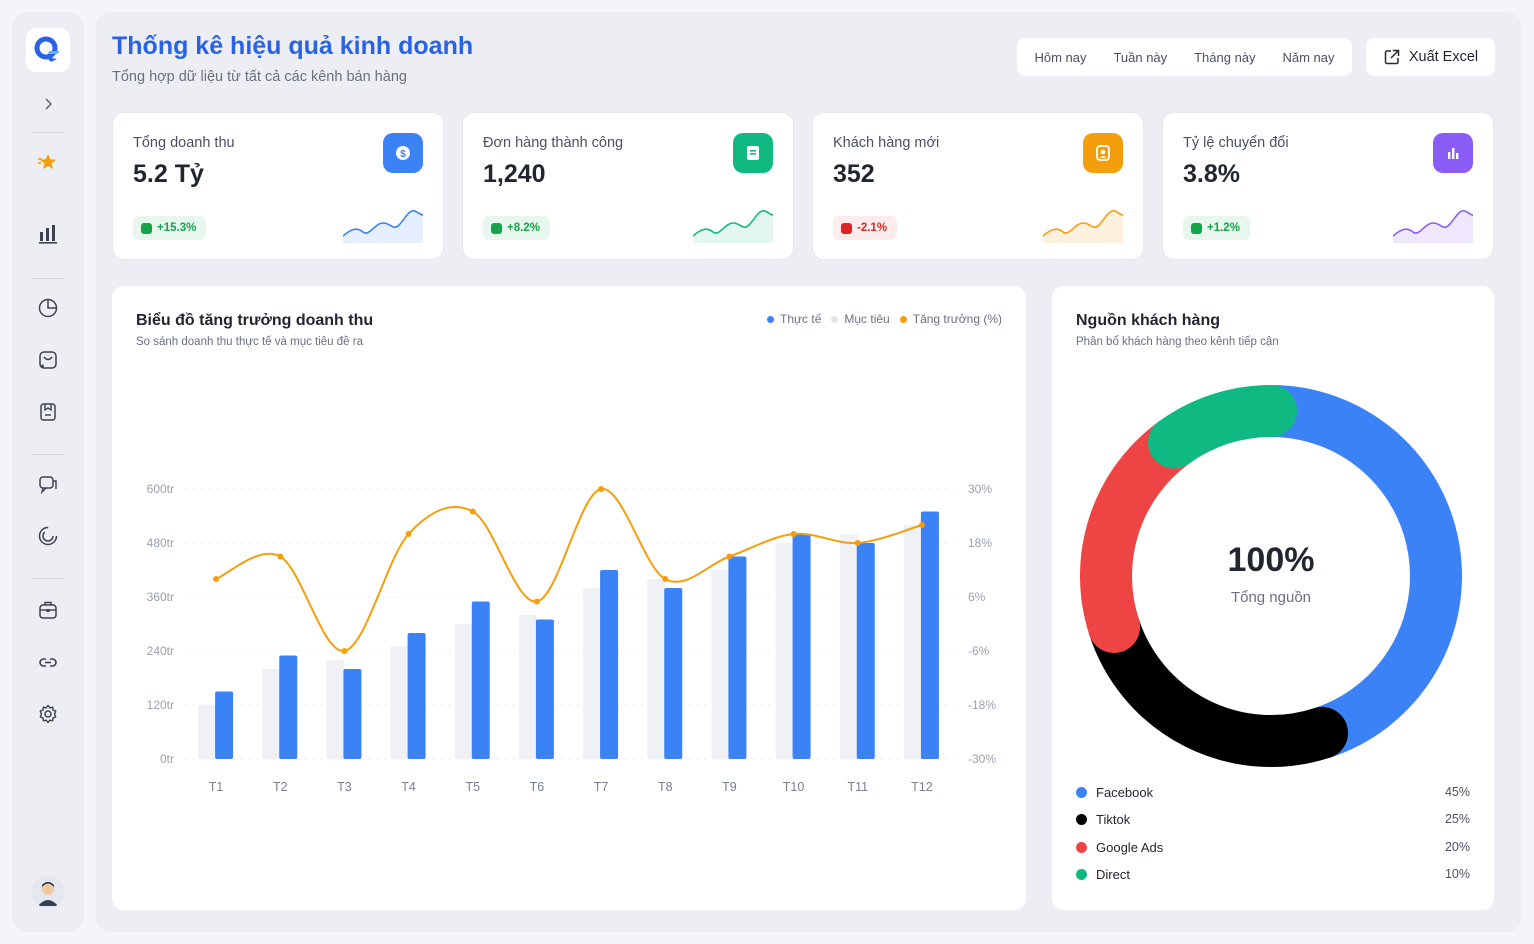 This screenshot has height=944, width=1534. I want to click on donut-slice-tiktok, so click(1218, 683).